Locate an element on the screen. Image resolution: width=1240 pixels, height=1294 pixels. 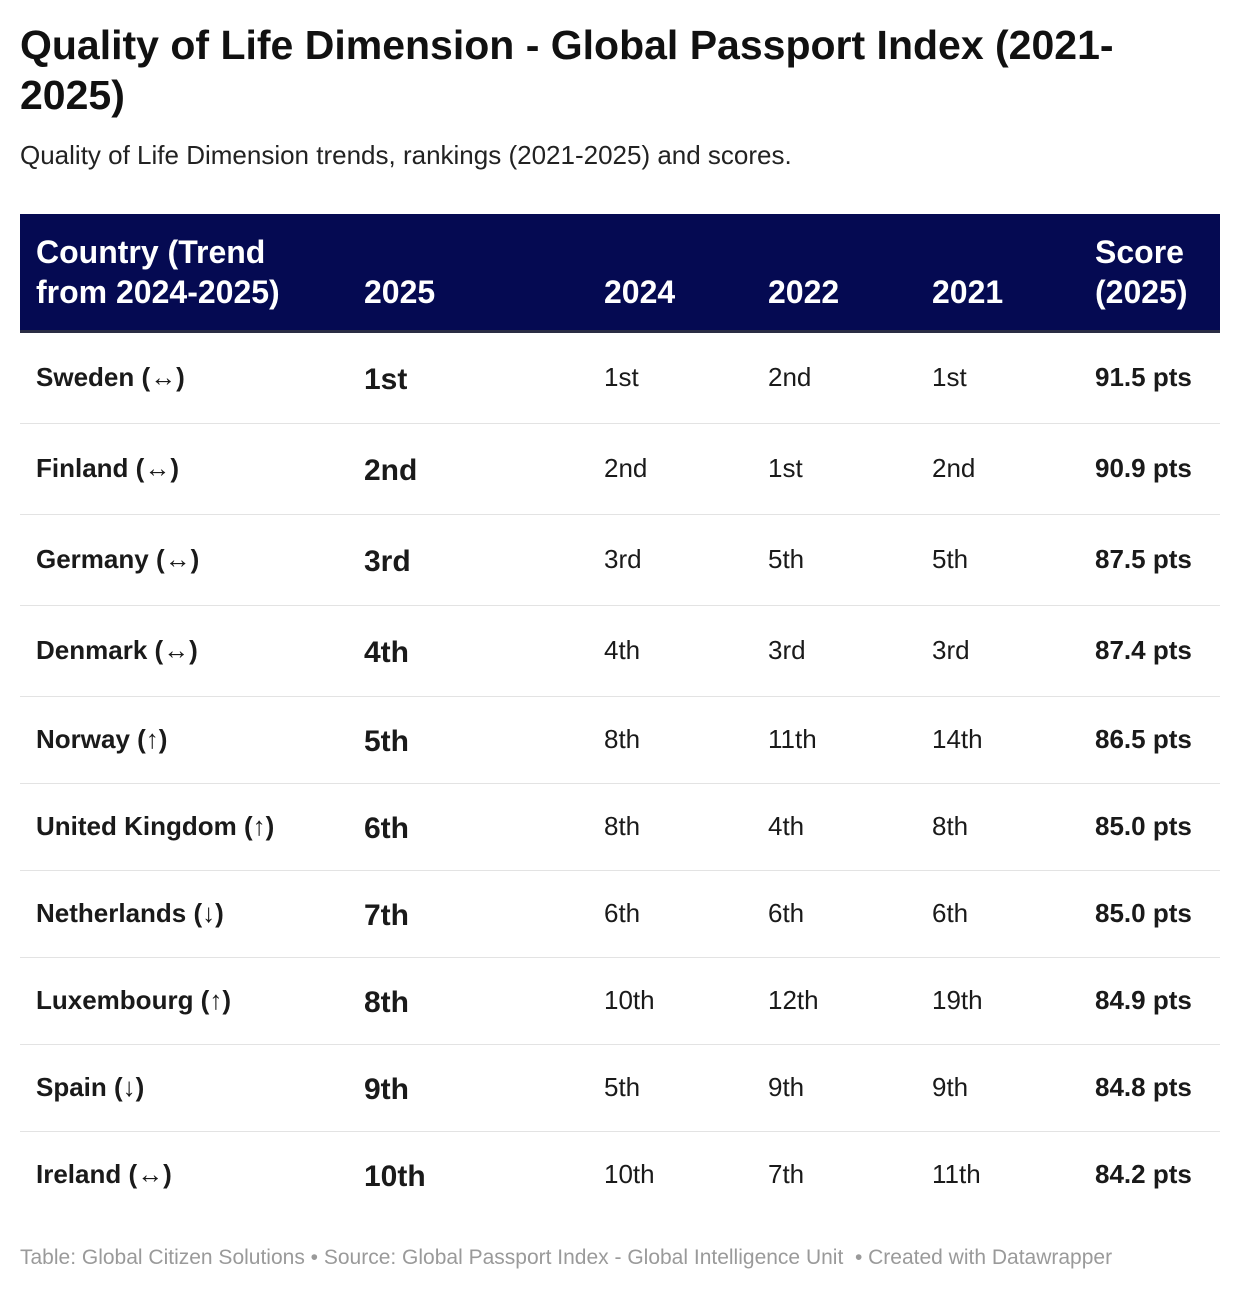
table-cell: Netherlands (↓) is located at coordinates (184, 914).